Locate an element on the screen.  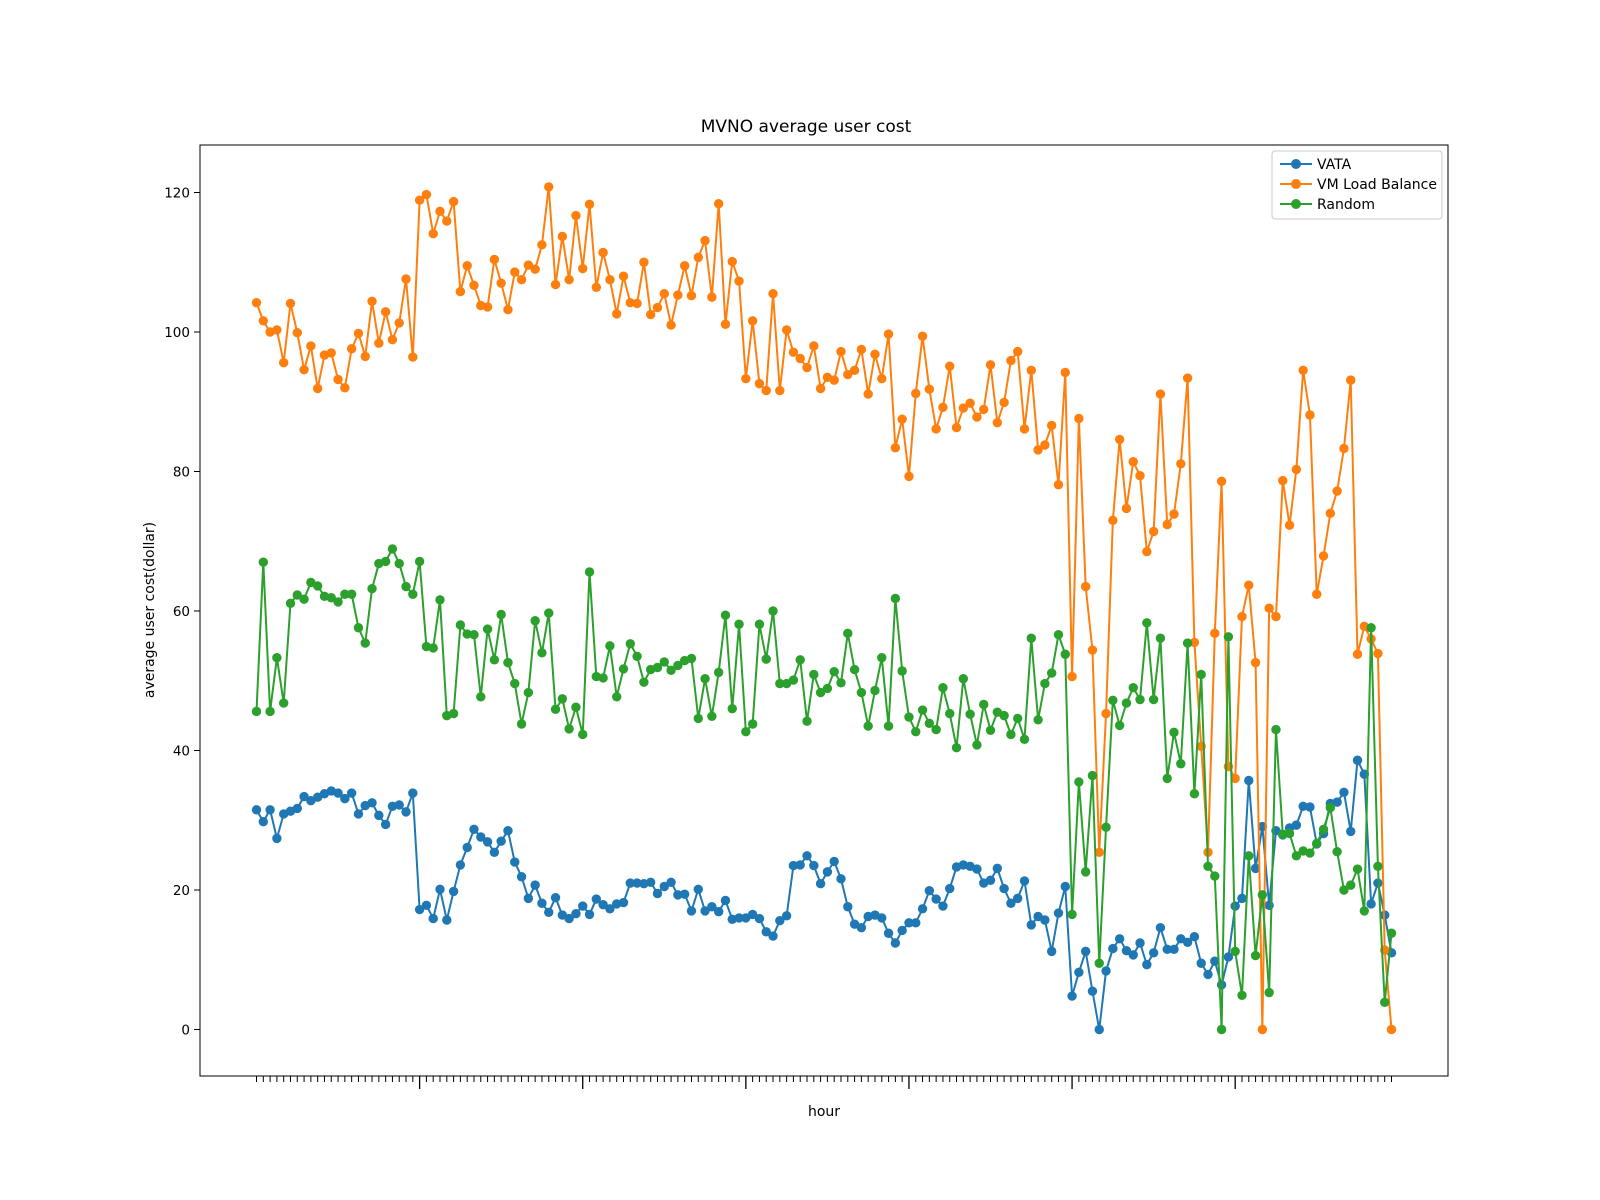
legend: VATA VM Load Balance Random is located at coordinates (1357, 185).